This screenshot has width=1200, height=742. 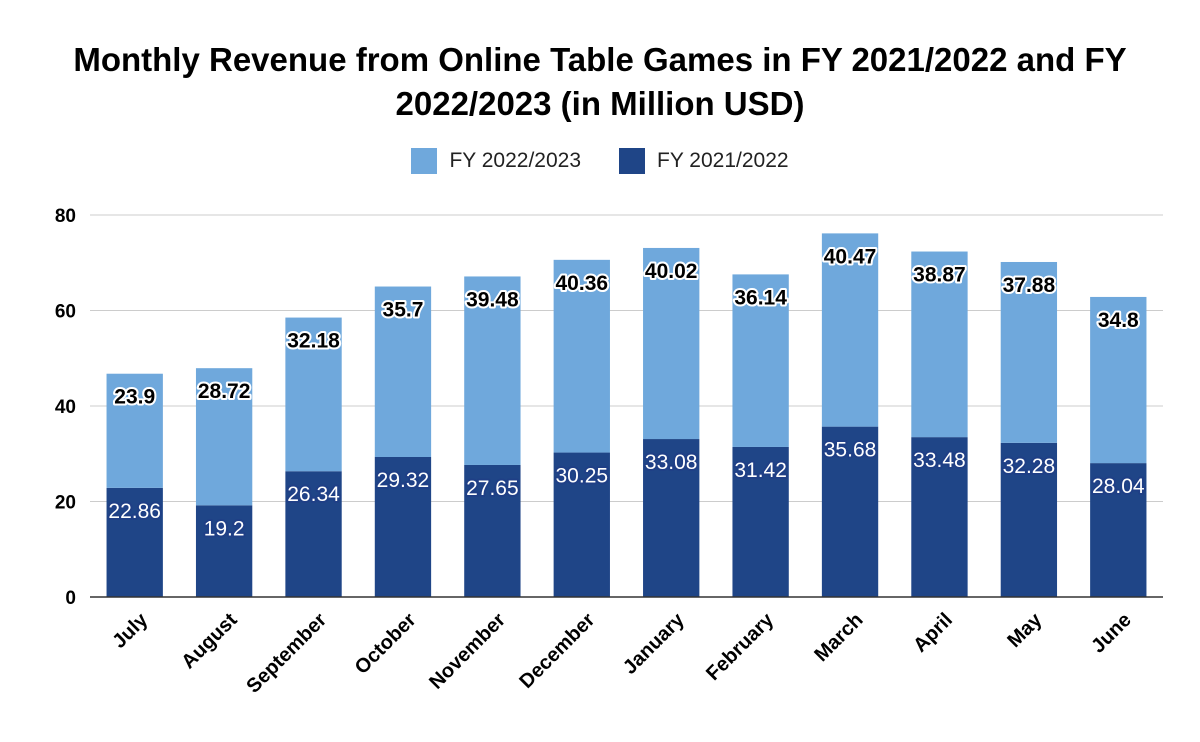 What do you see at coordinates (134, 397) in the screenshot?
I see `data-label: 23.9` at bounding box center [134, 397].